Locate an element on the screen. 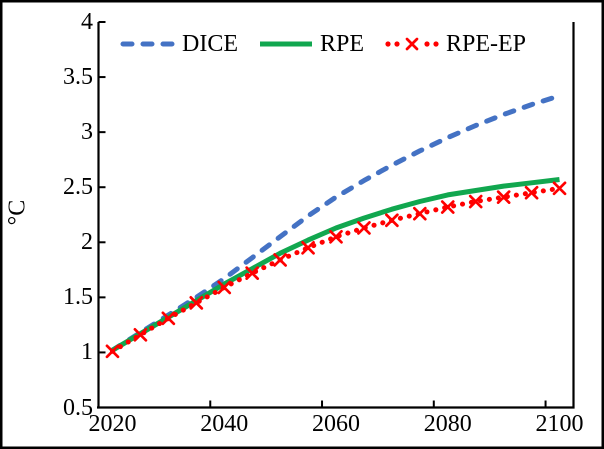  x-tick-label: 2040 is located at coordinates (224, 424).